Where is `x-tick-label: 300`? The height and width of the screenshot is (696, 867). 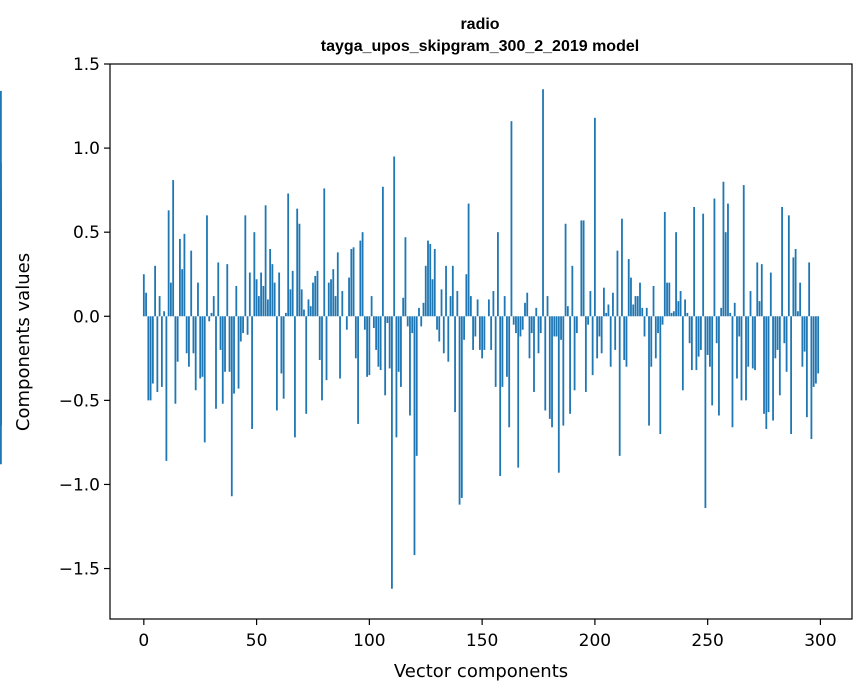 x-tick-label: 300 is located at coordinates (820, 641).